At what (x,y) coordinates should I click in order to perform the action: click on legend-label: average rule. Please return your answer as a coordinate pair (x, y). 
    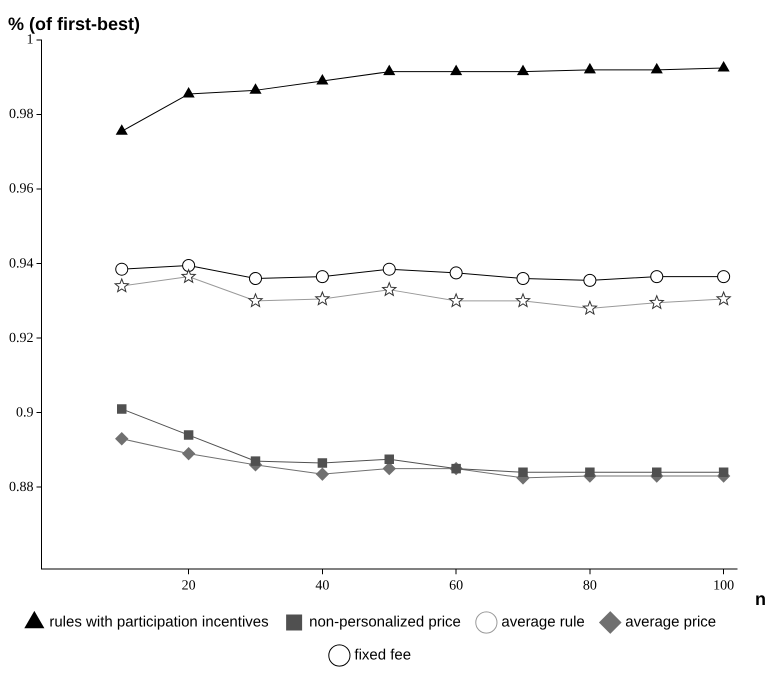
    Looking at the image, I should click on (543, 622).